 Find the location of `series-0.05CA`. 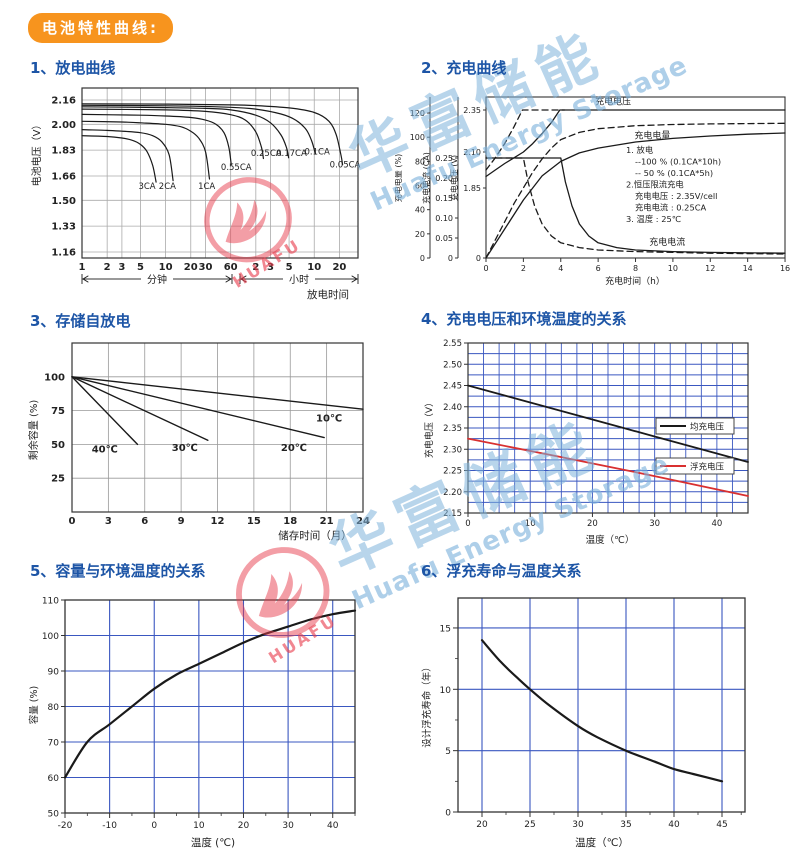

series-0.05CA is located at coordinates (212, 134).